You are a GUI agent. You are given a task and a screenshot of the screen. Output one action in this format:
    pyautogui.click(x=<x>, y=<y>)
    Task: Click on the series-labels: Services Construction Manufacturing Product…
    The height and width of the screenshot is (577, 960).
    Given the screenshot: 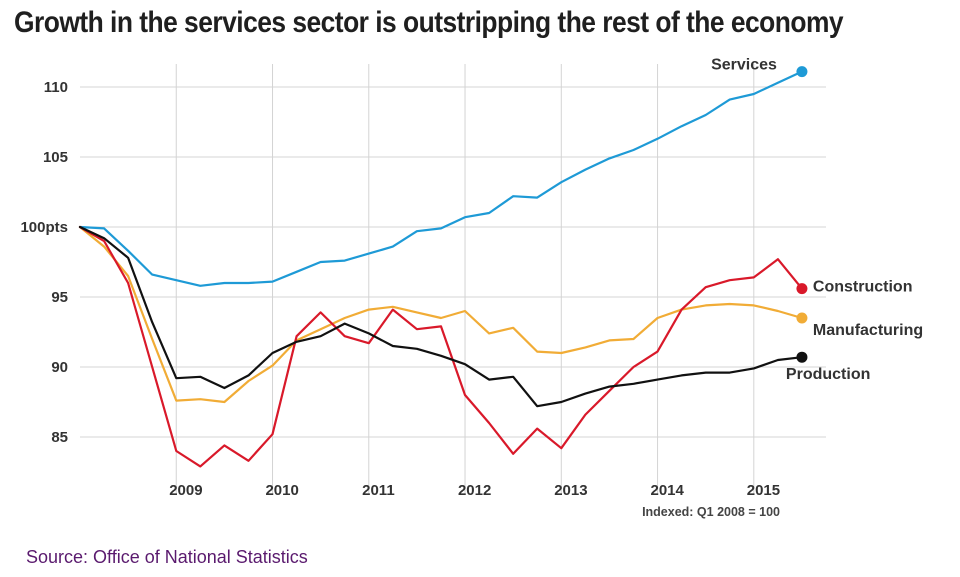 What is the action you would take?
    pyautogui.click(x=817, y=220)
    